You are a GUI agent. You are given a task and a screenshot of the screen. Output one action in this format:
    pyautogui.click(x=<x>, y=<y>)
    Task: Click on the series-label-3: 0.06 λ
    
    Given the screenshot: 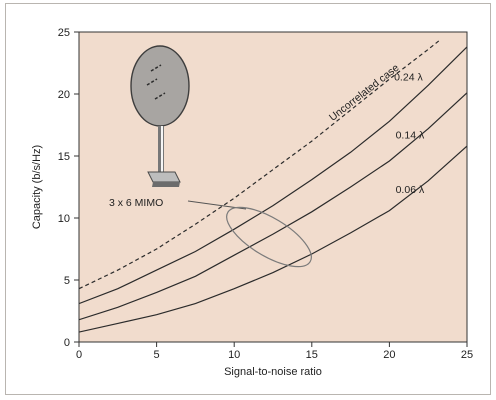 What is the action you would take?
    pyautogui.click(x=410, y=190)
    